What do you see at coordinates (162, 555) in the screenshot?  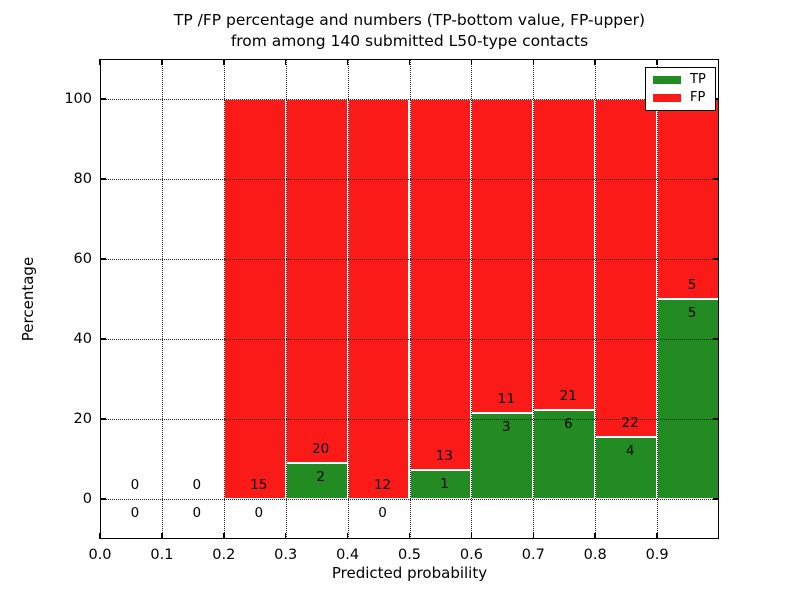 I see `x-tick-label: 0.1` at bounding box center [162, 555].